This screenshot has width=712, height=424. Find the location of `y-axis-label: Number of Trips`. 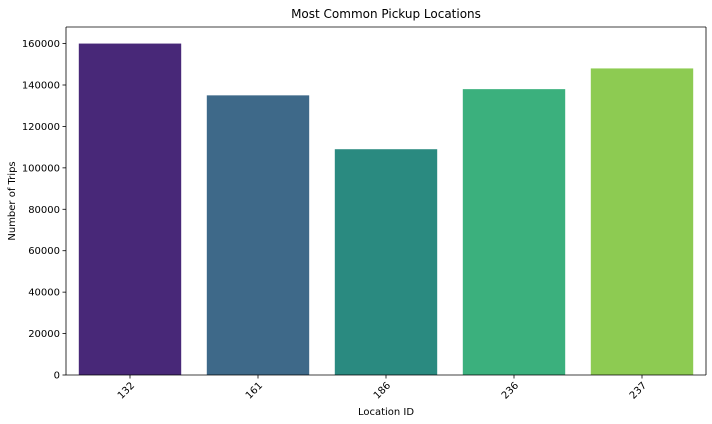

y-axis-label: Number of Trips is located at coordinates (12, 200).